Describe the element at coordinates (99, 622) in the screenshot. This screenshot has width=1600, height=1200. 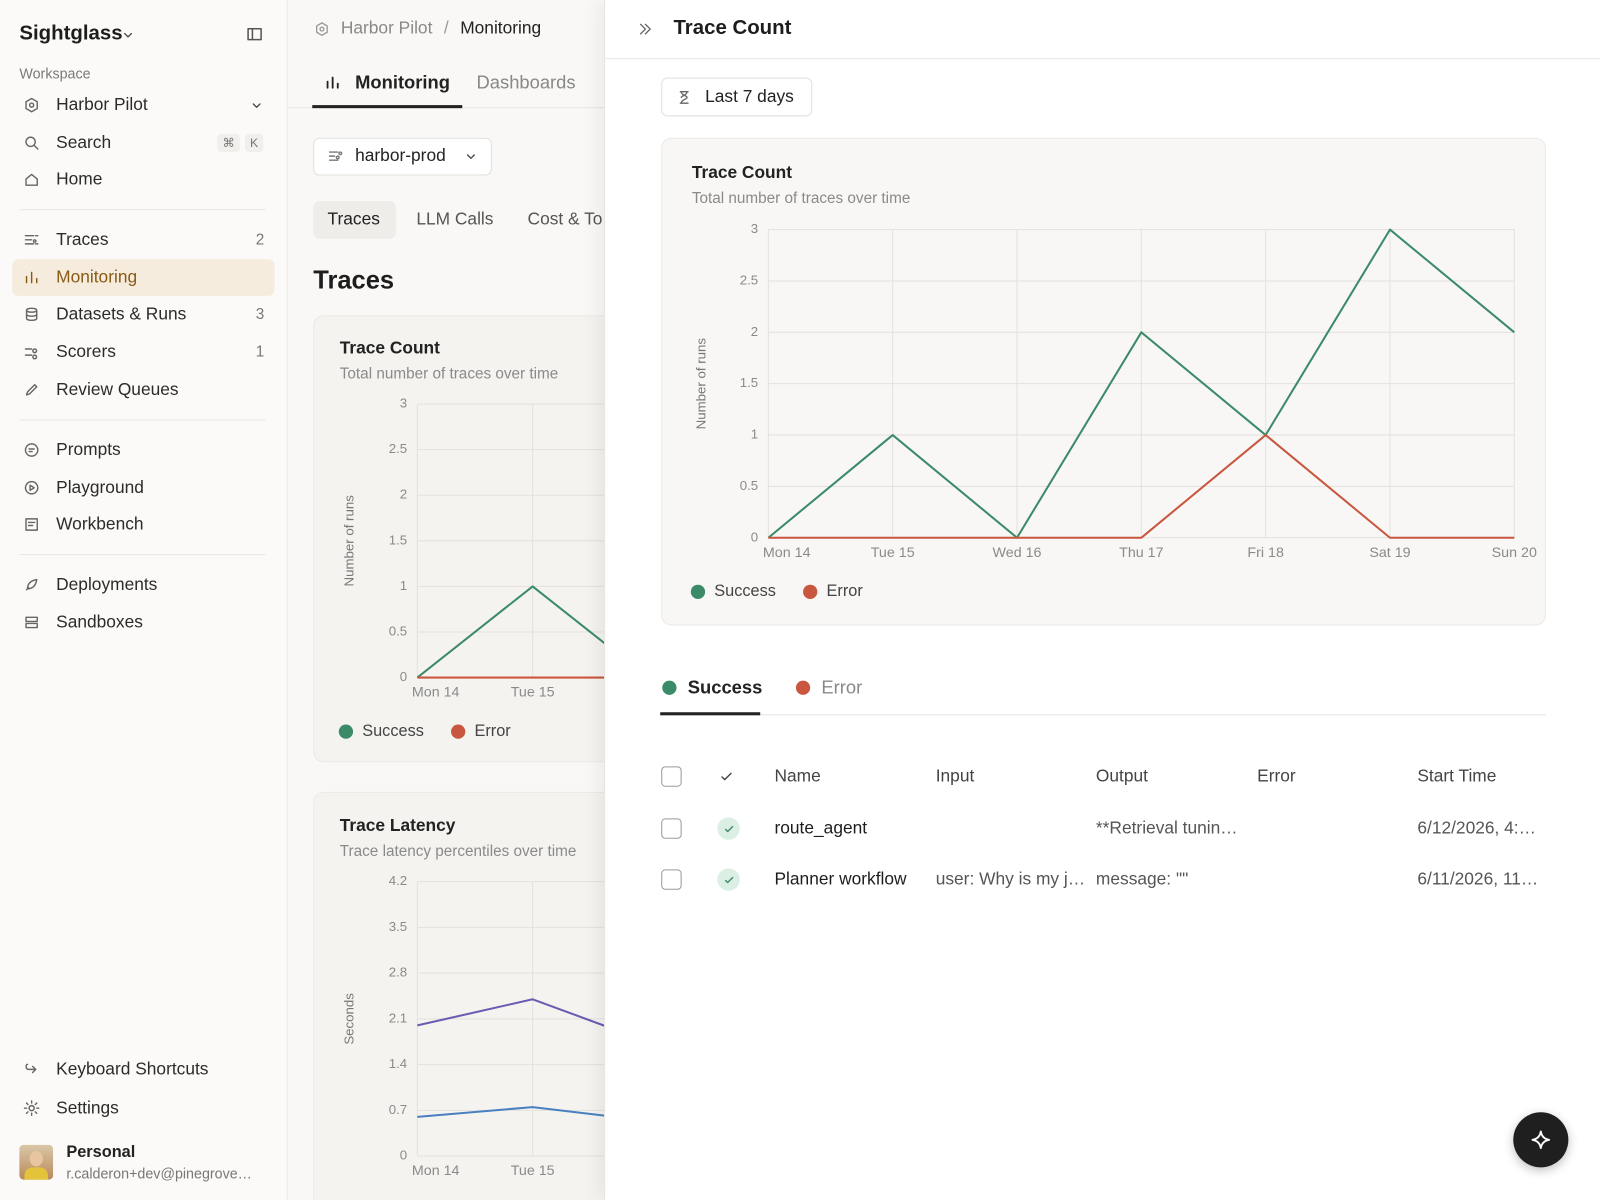
I see `nav-item: Sandboxes` at that location.